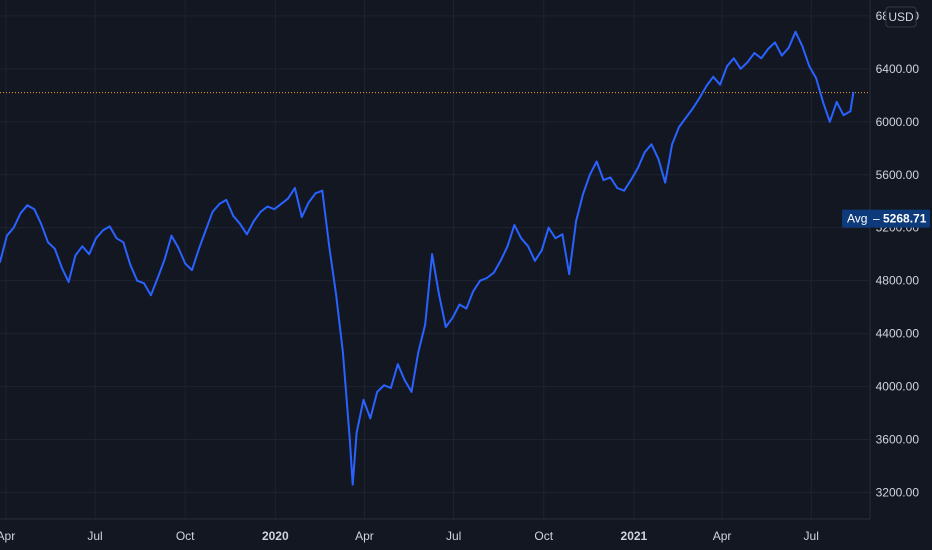 The width and height of the screenshot is (932, 550). Describe the element at coordinates (898, 175) in the screenshot. I see `y-tick-label: 5600.00` at that location.